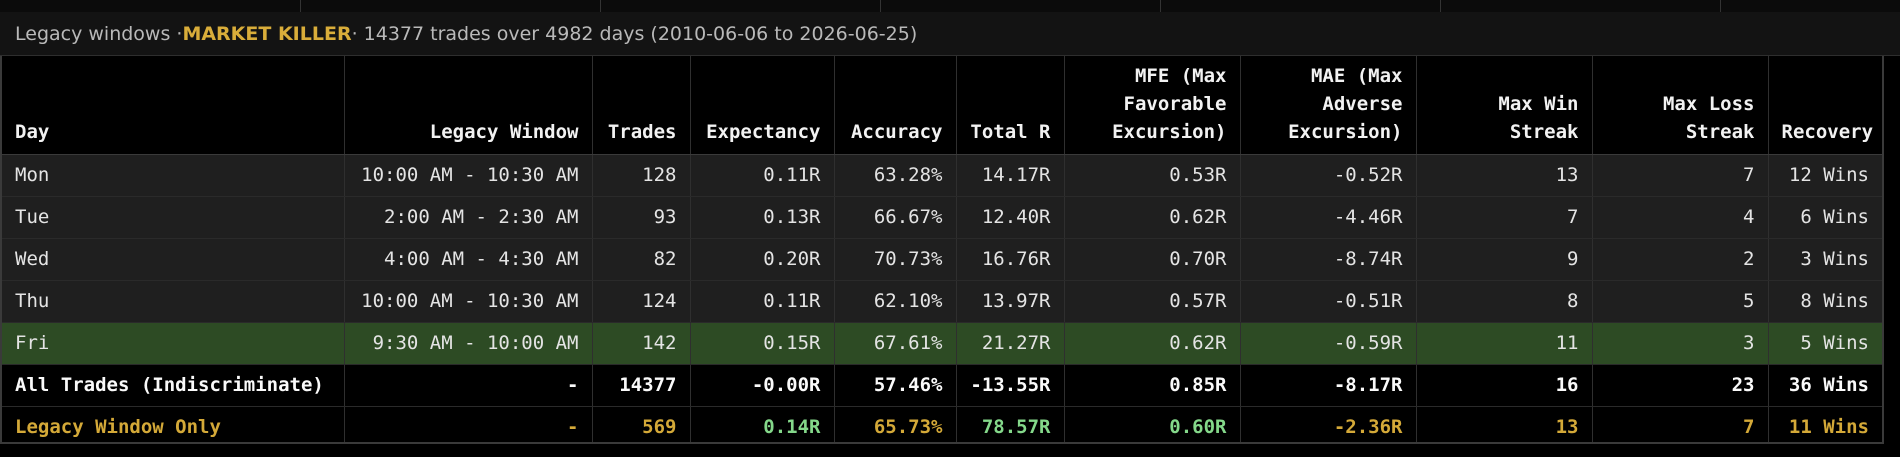  I want to click on cell-recovery: 6 Wins, so click(1825, 217).